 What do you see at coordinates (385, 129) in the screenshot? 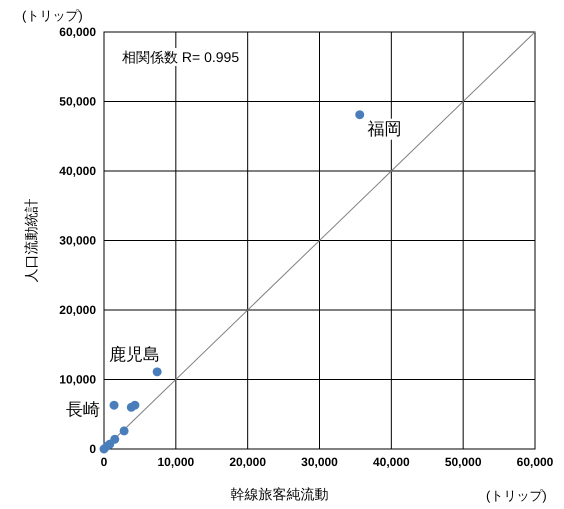
I see `annotation: 福岡` at bounding box center [385, 129].